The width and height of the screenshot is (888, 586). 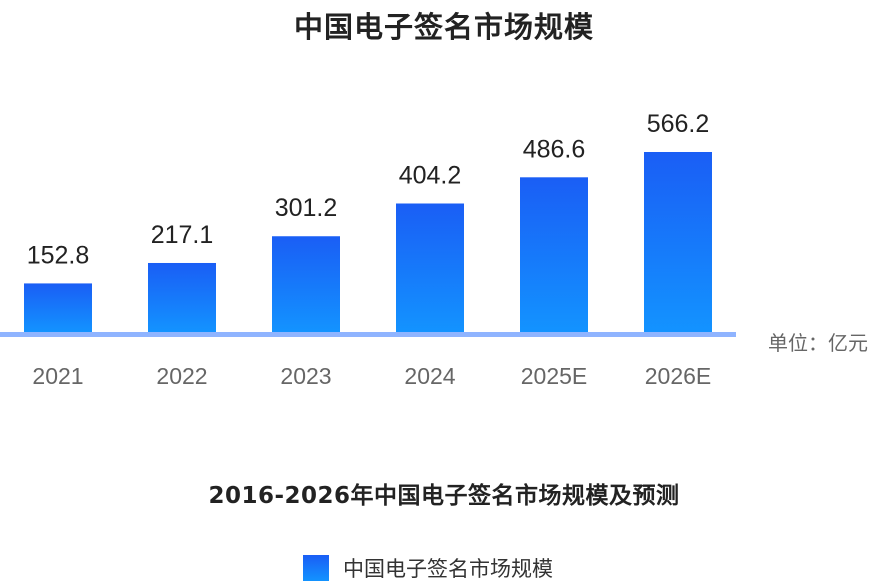 I want to click on x-axis-baseline, so click(x=368, y=334).